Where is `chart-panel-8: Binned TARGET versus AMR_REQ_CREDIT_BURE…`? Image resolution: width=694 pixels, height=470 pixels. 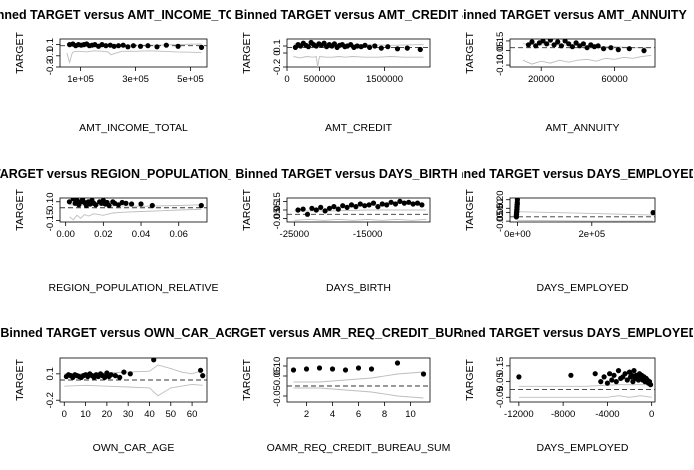 chart-panel-8: Binned TARGET versus AMR_REQ_CREDIT_BURE… is located at coordinates (346, 390).